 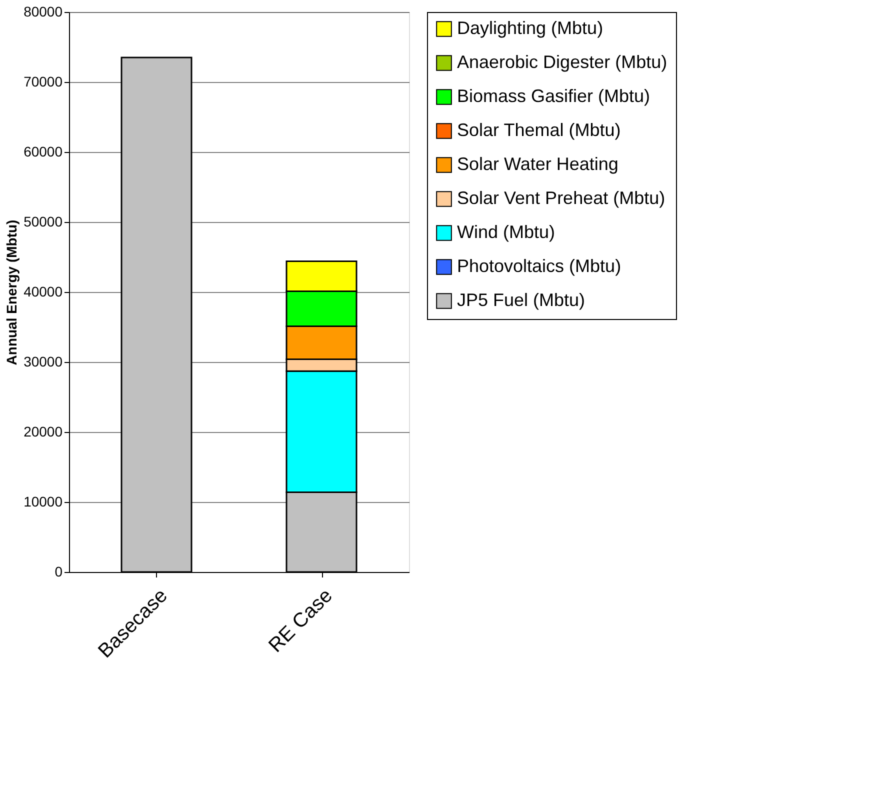 What do you see at coordinates (58, 572) in the screenshot?
I see `y-tick-label: 0` at bounding box center [58, 572].